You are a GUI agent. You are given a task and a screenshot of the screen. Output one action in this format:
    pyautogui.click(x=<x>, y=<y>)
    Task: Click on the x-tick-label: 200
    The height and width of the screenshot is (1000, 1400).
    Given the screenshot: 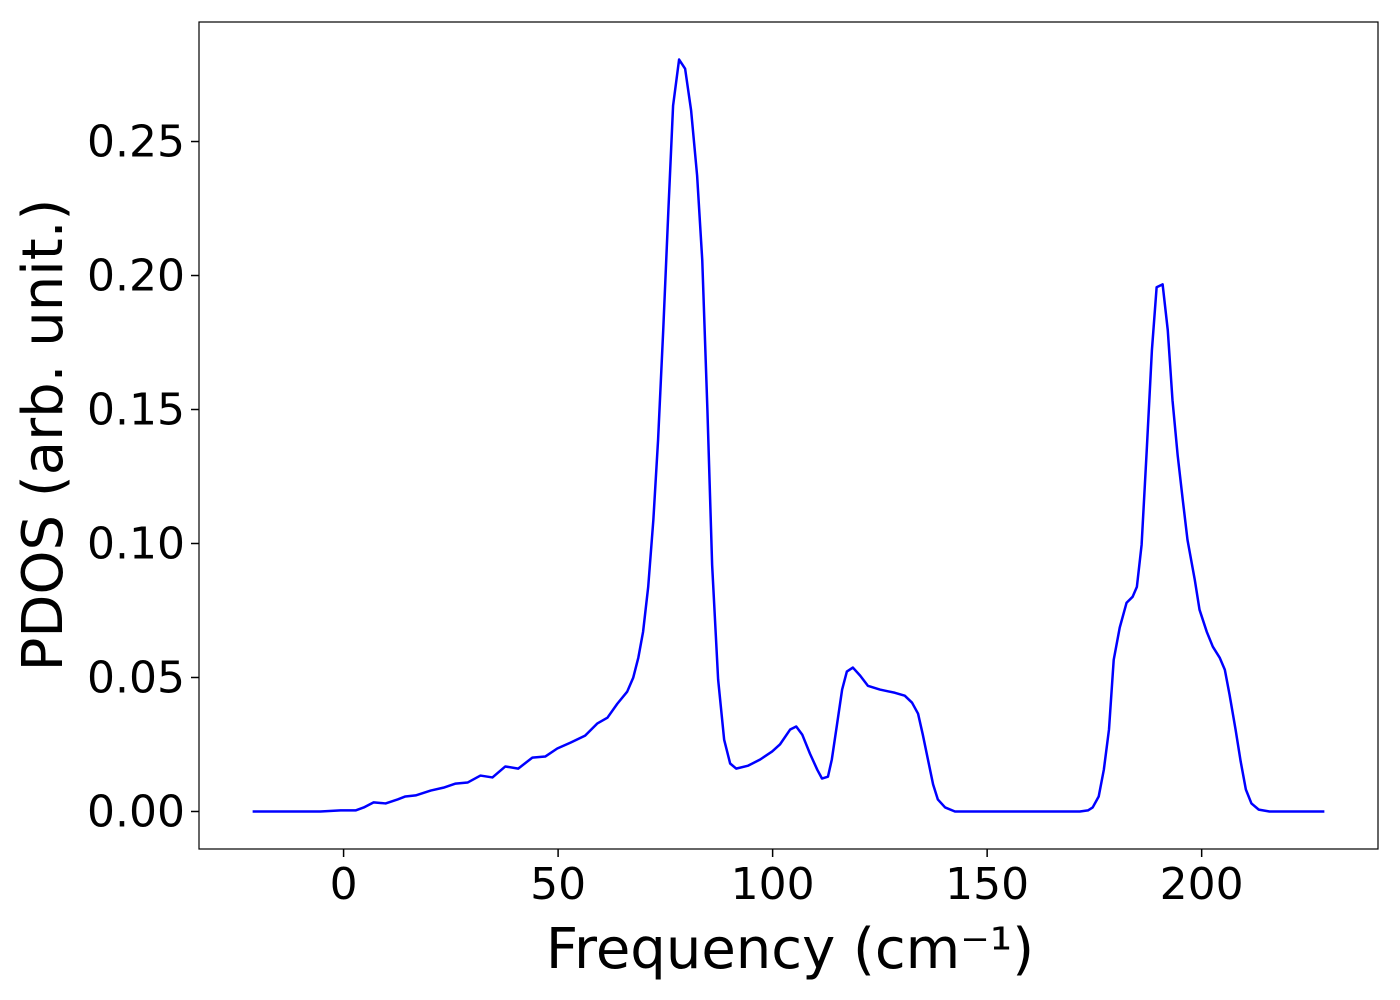 What is the action you would take?
    pyautogui.click(x=1202, y=884)
    